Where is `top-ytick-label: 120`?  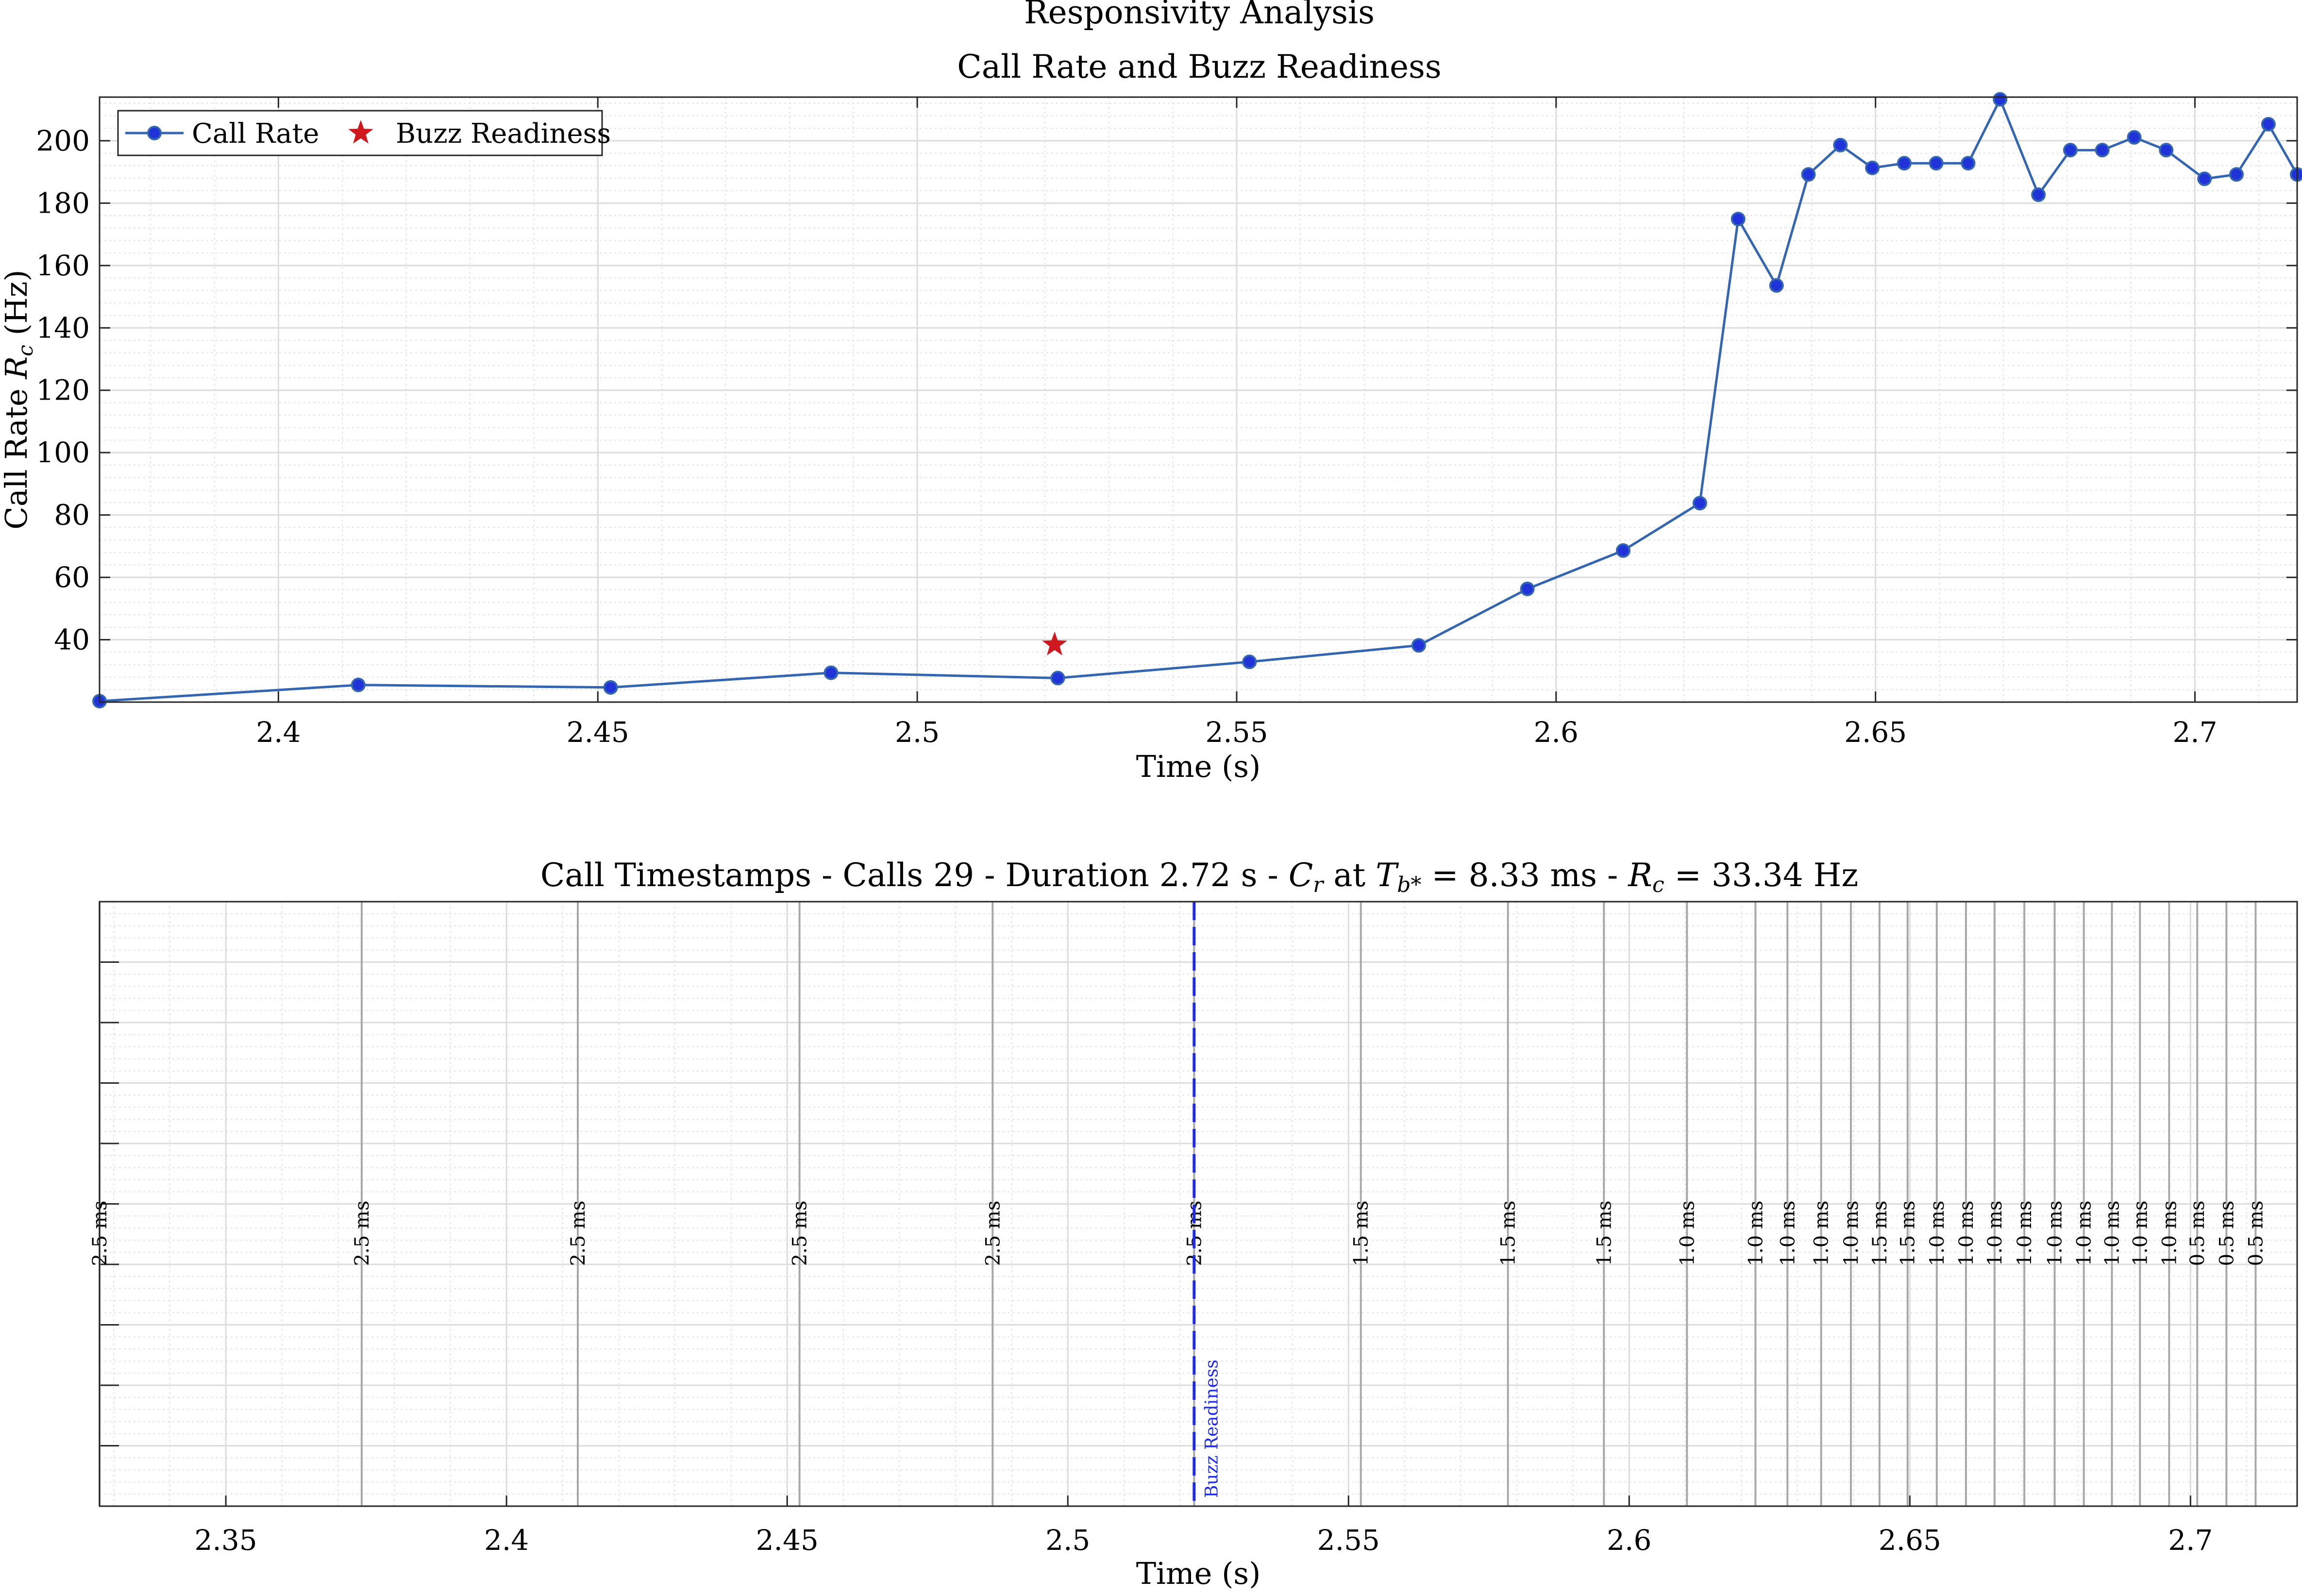
top-ytick-label: 120 is located at coordinates (63, 390).